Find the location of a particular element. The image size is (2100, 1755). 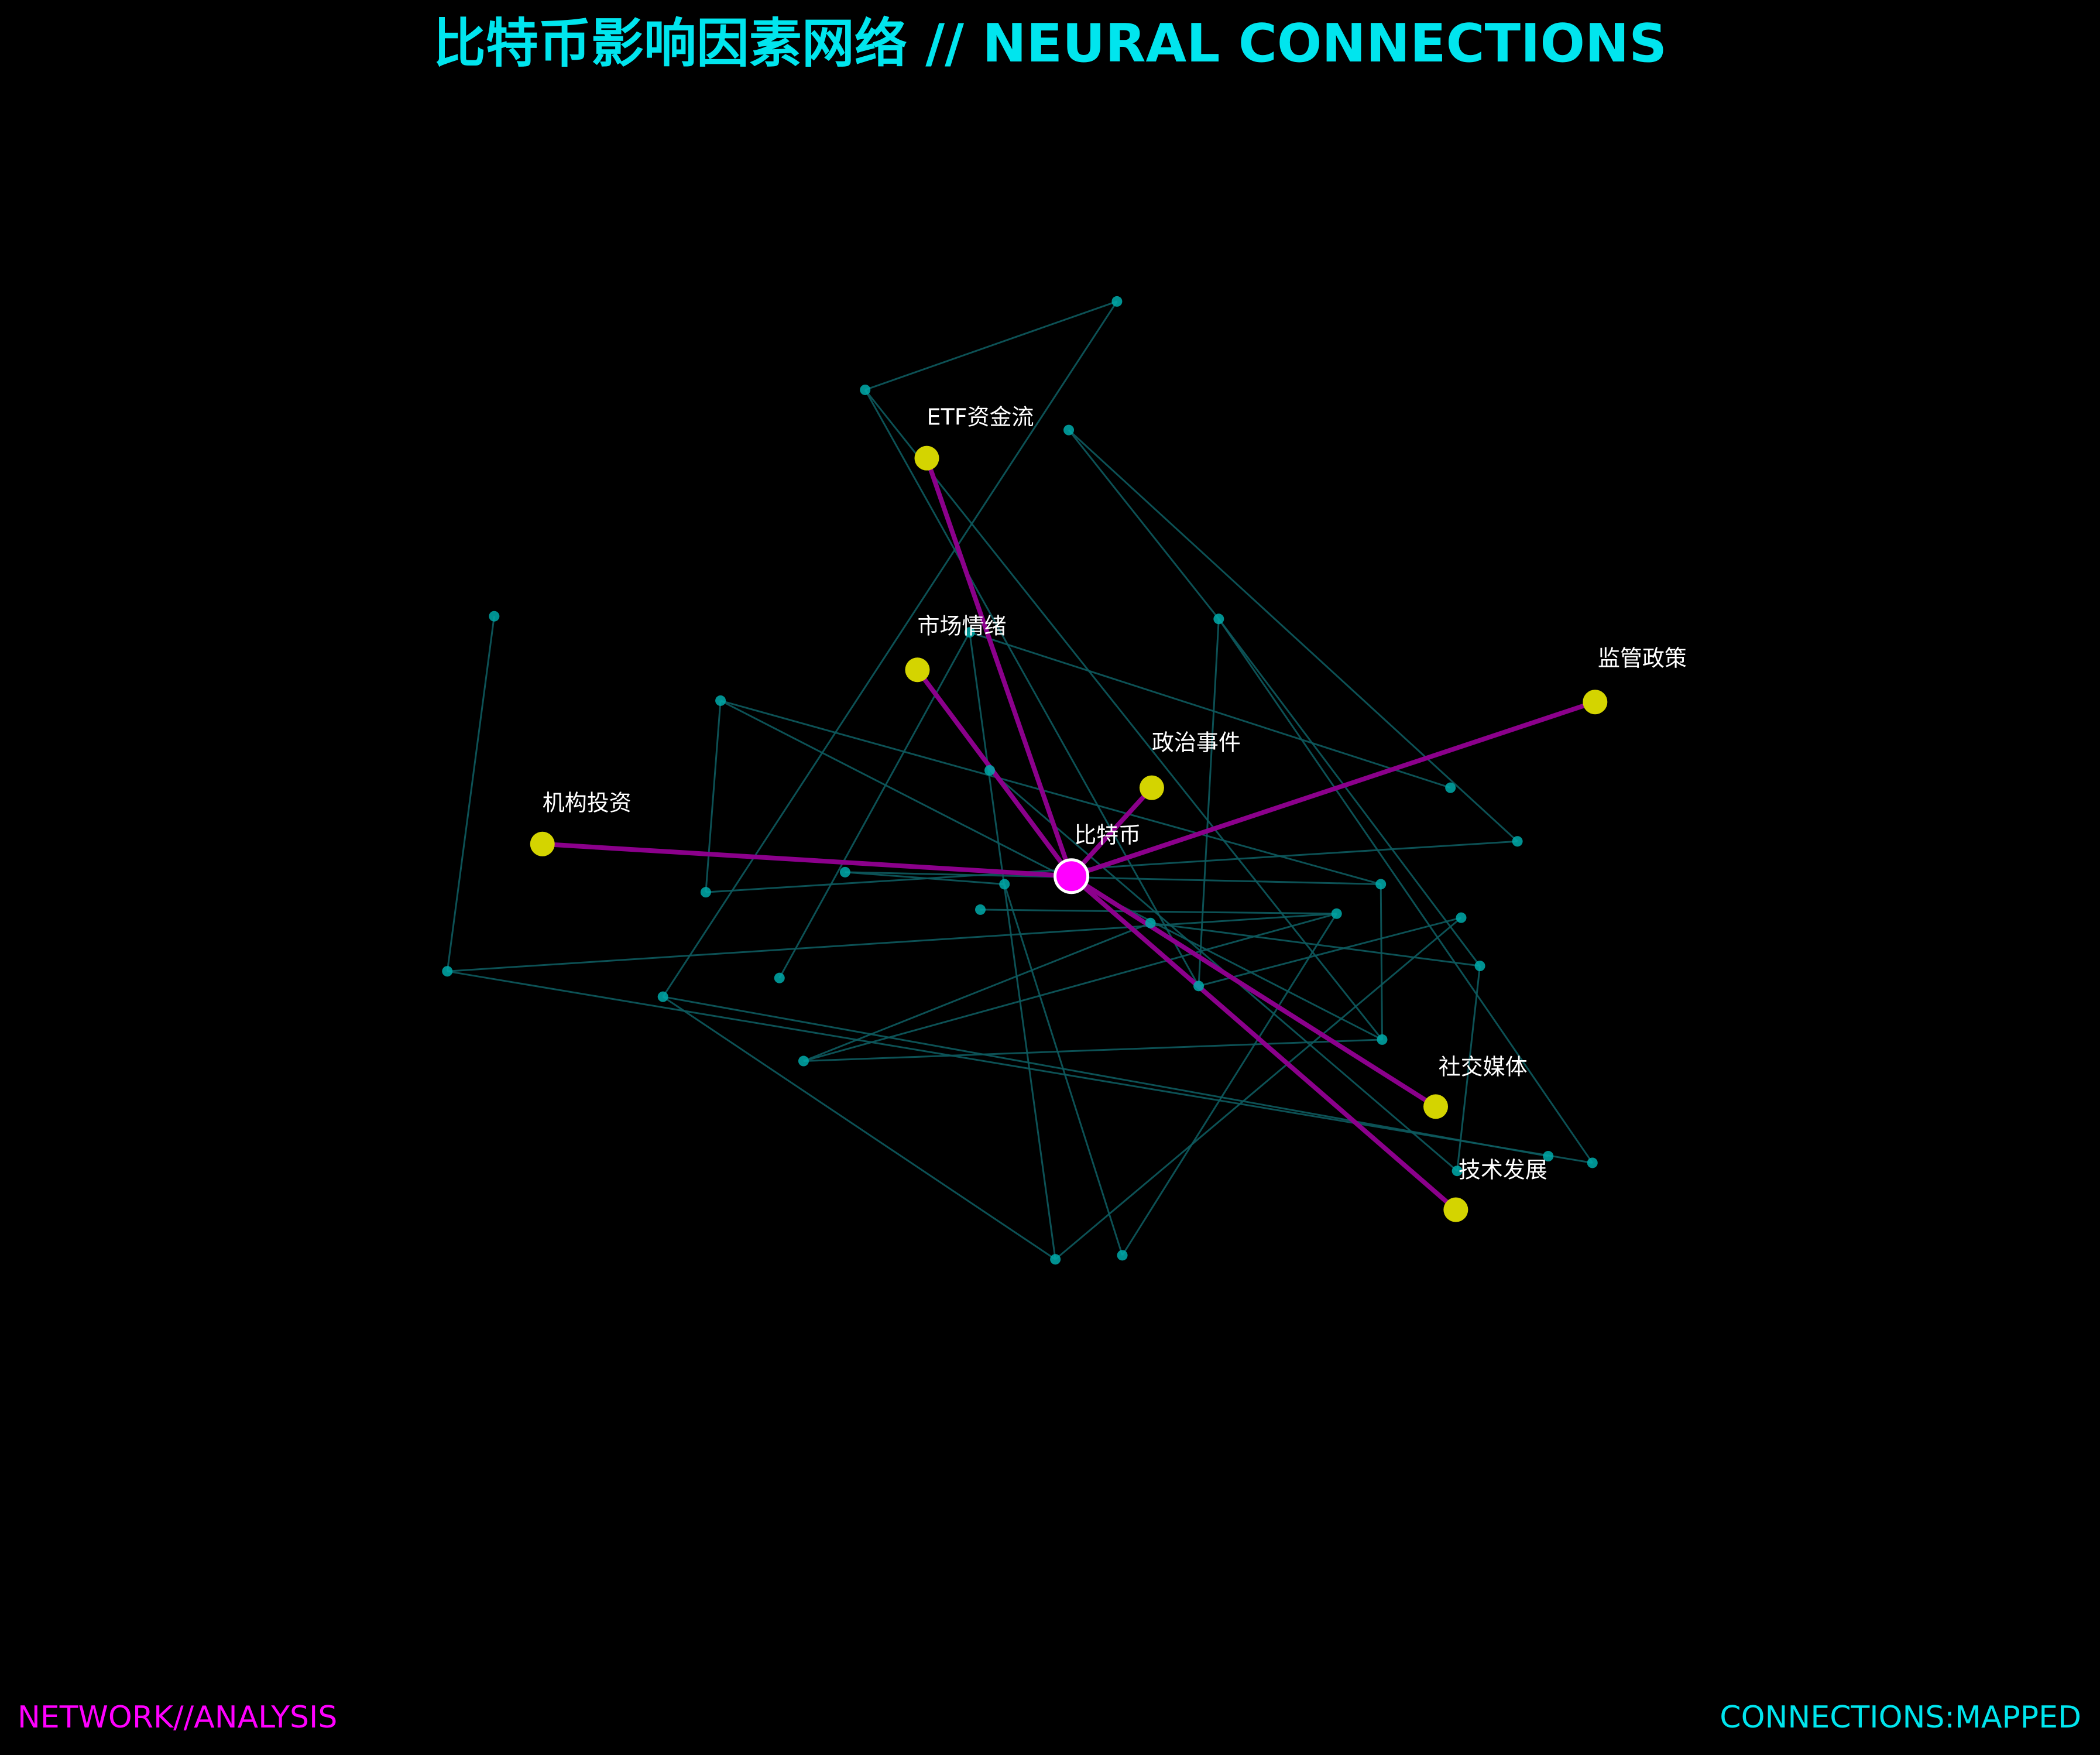

footer-left-label: NETWORK//ANALYSIS is located at coordinates (178, 1717).